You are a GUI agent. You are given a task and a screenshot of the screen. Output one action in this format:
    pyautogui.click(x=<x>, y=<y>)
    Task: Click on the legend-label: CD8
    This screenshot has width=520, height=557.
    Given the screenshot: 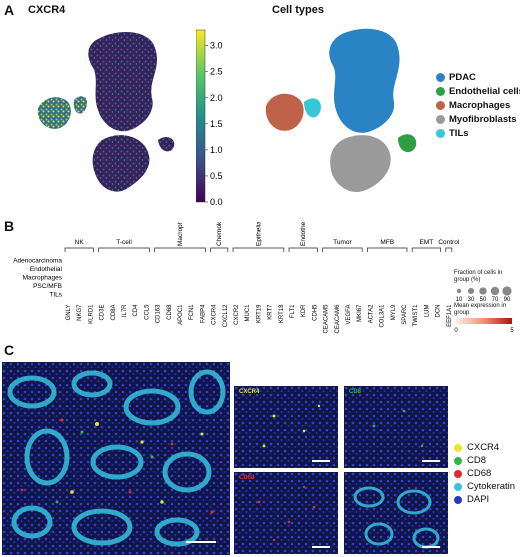 What is the action you would take?
    pyautogui.click(x=477, y=460)
    